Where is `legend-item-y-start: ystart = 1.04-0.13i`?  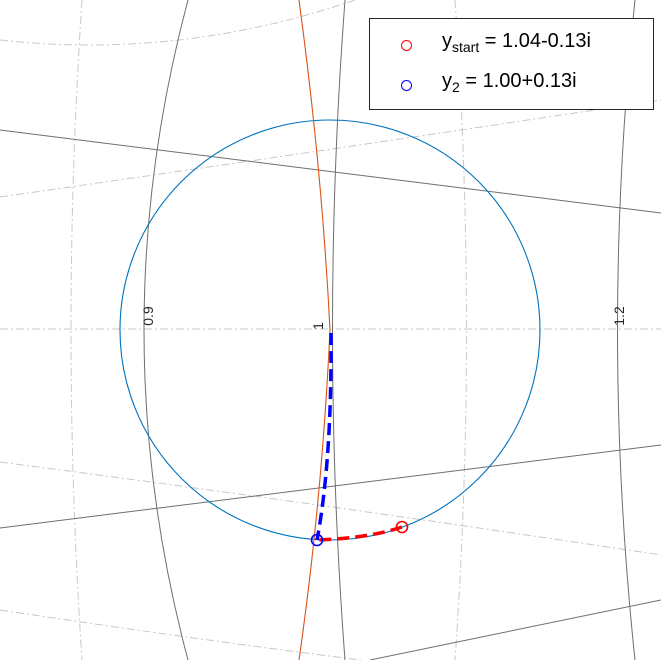 legend-item-y-start: ystart = 1.04-0.13i is located at coordinates (511, 45).